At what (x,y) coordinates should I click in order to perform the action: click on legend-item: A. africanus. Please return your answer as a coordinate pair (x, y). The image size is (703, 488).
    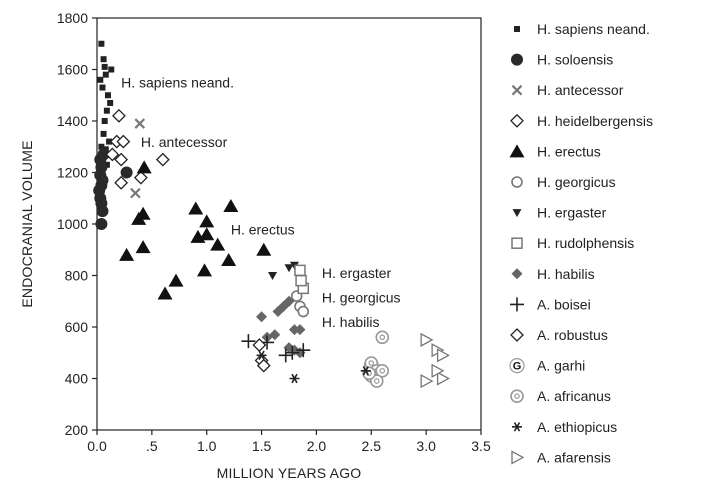
    Looking at the image, I should click on (560, 396).